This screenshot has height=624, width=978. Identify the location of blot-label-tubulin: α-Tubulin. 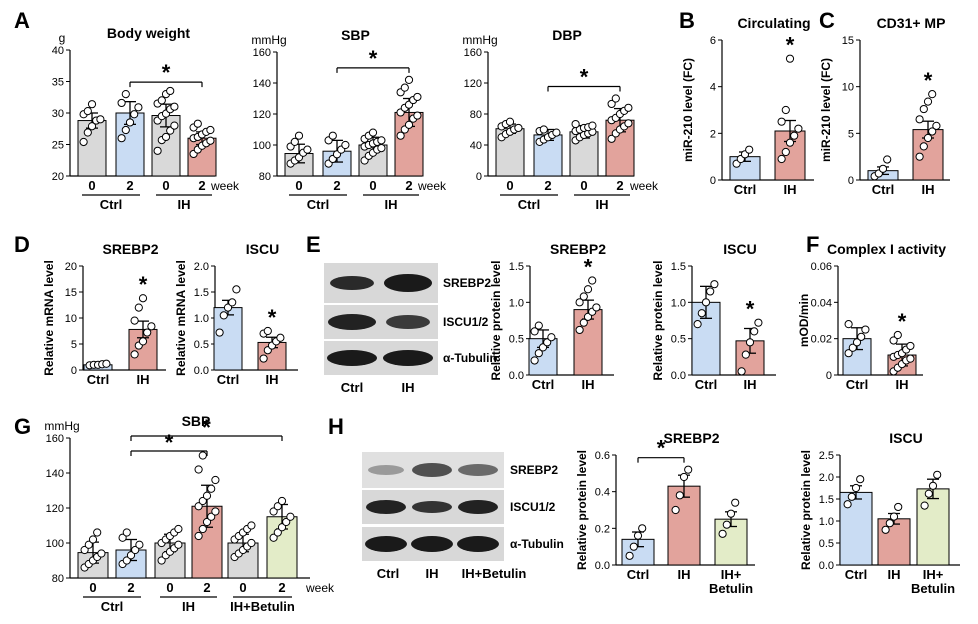
(537, 544).